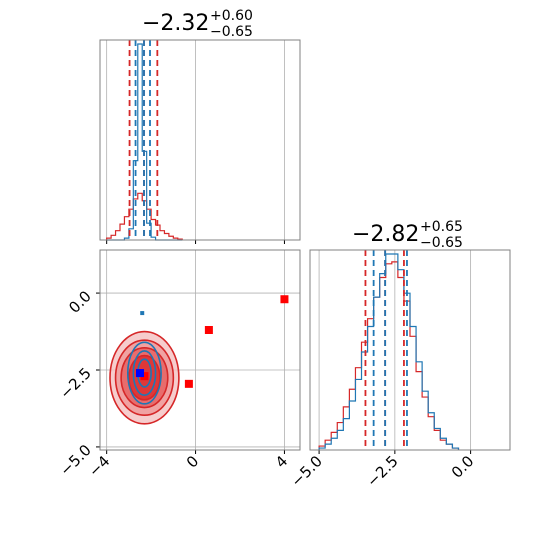 This screenshot has width=550, height=550. What do you see at coordinates (140, 373) in the screenshot?
I see `joint-marker-blue` at bounding box center [140, 373].